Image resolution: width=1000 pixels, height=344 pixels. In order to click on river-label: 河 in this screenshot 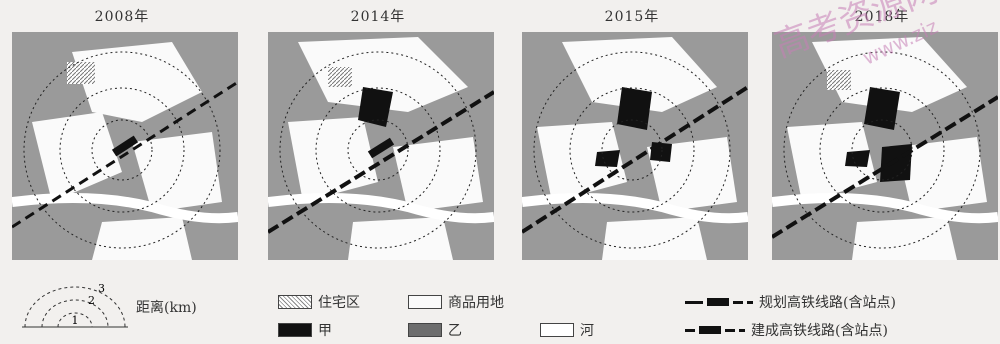, I will do `click(587, 331)`.